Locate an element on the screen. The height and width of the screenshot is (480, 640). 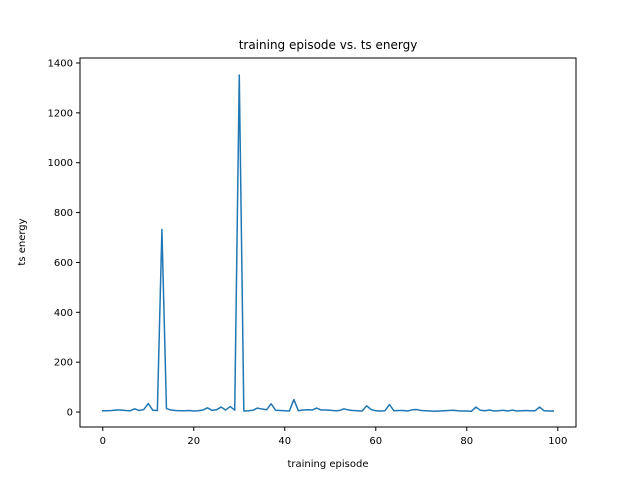
x-tick-label: 60 is located at coordinates (375, 441).